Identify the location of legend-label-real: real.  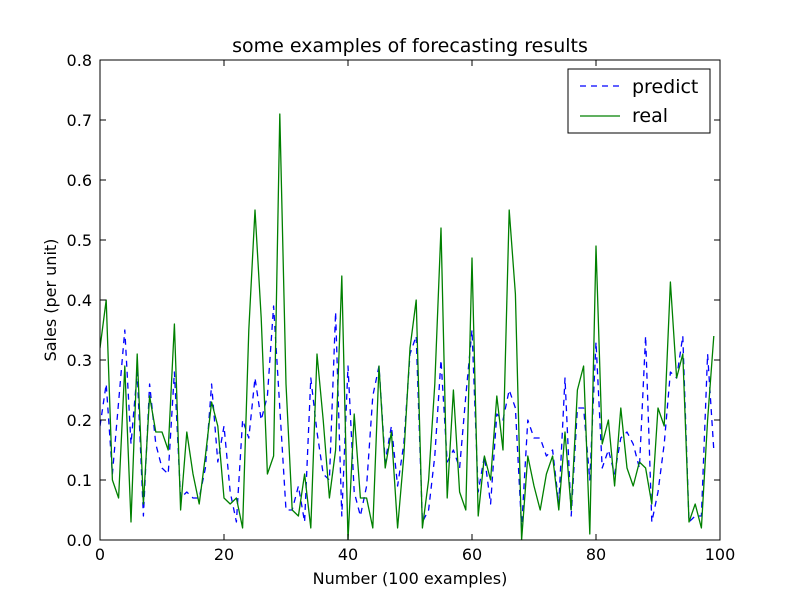
(650, 116).